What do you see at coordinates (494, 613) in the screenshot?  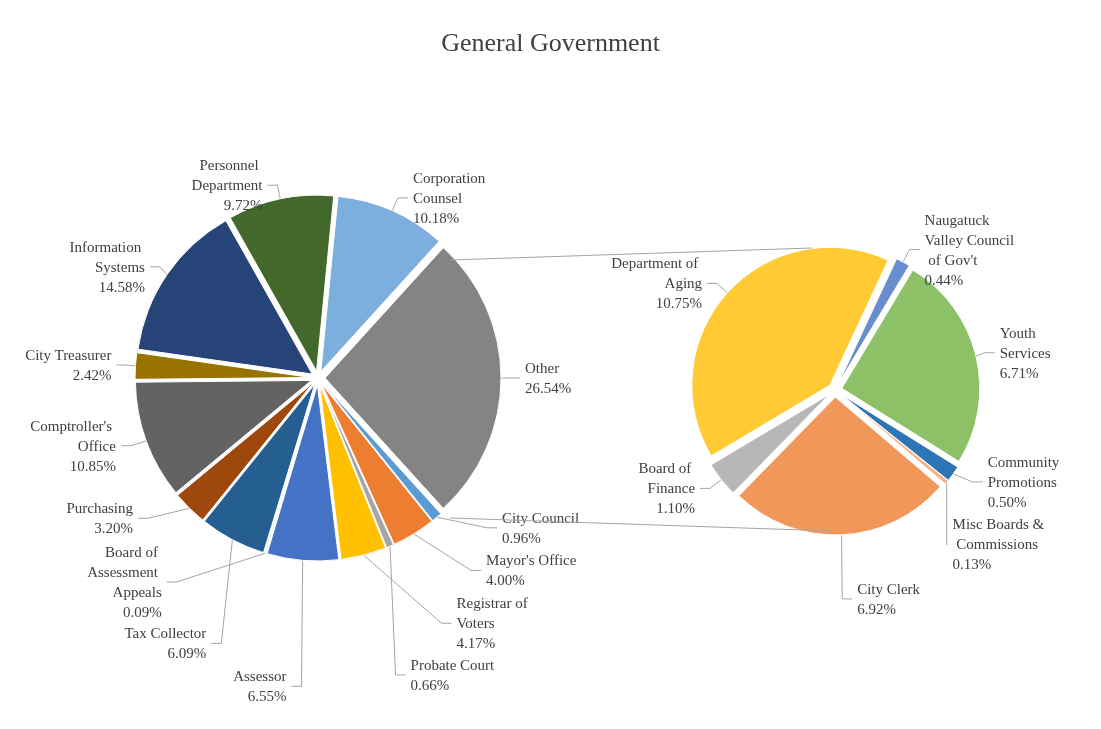 I see `slice-label: Registrar of Voters` at bounding box center [494, 613].